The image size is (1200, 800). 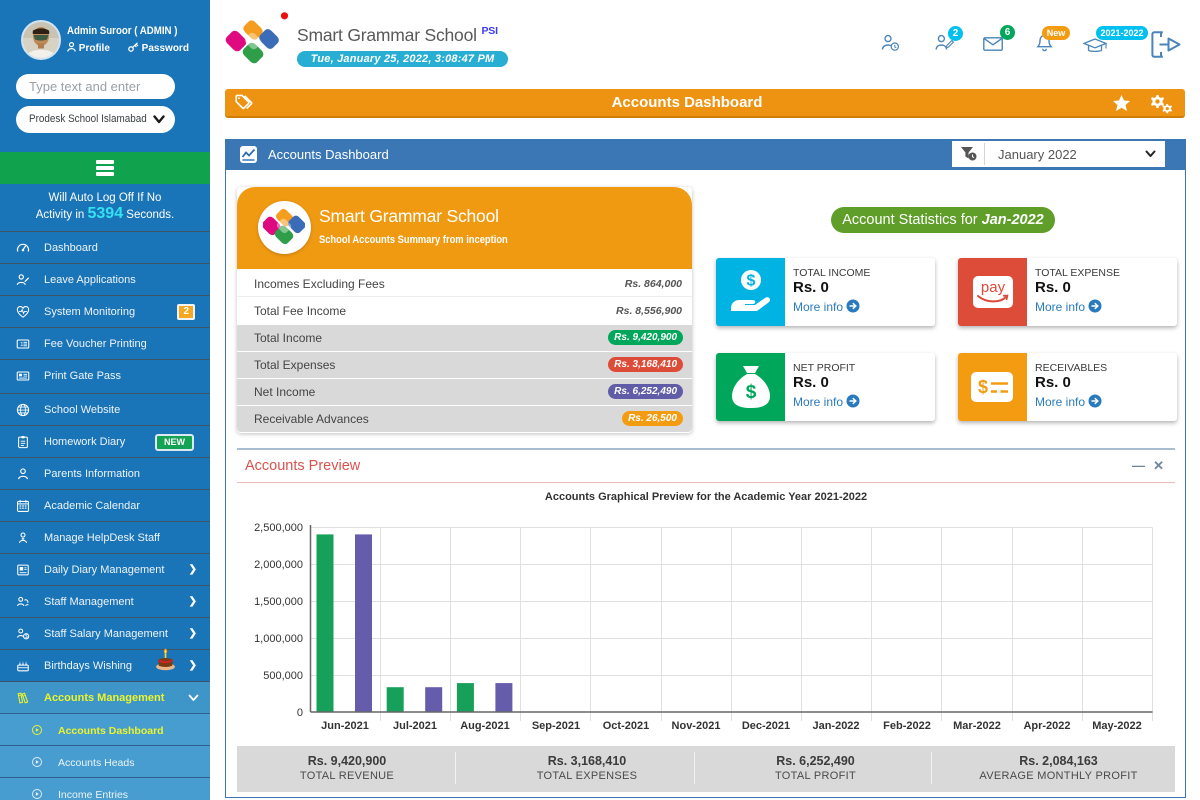 I want to click on svg-text: Nov-2021, so click(x=696, y=726).